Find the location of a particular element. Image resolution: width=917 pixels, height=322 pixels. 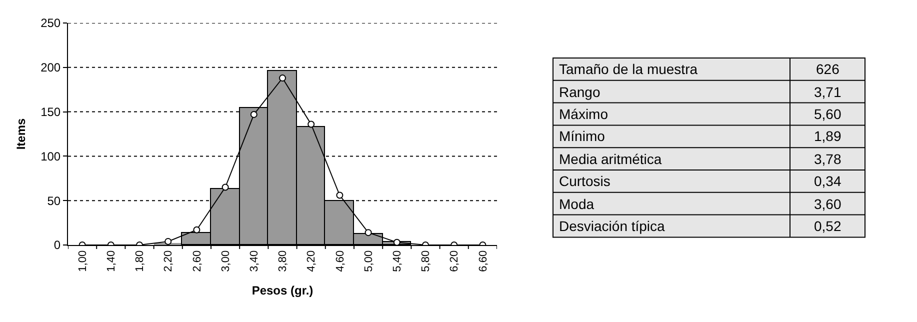

x-tick-label: 3,80 is located at coordinates (283, 261).